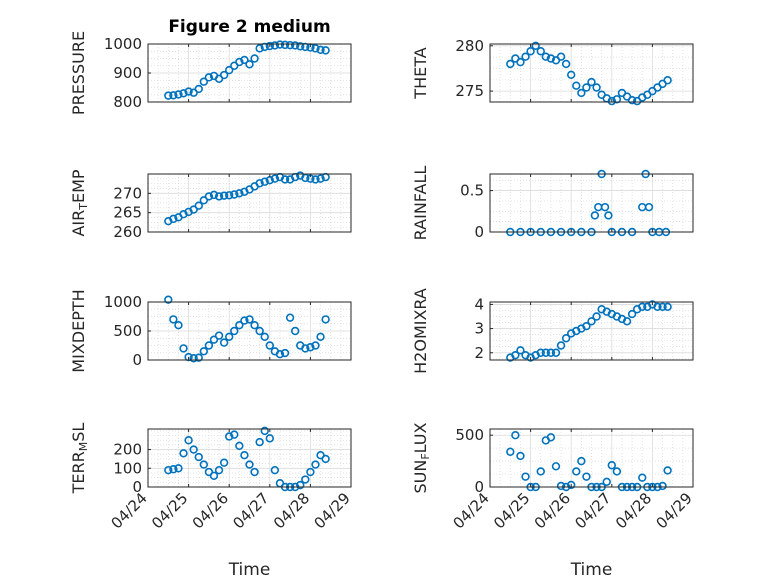  What do you see at coordinates (421, 457) in the screenshot?
I see `y-axis-label: SUNFLUX` at bounding box center [421, 457].